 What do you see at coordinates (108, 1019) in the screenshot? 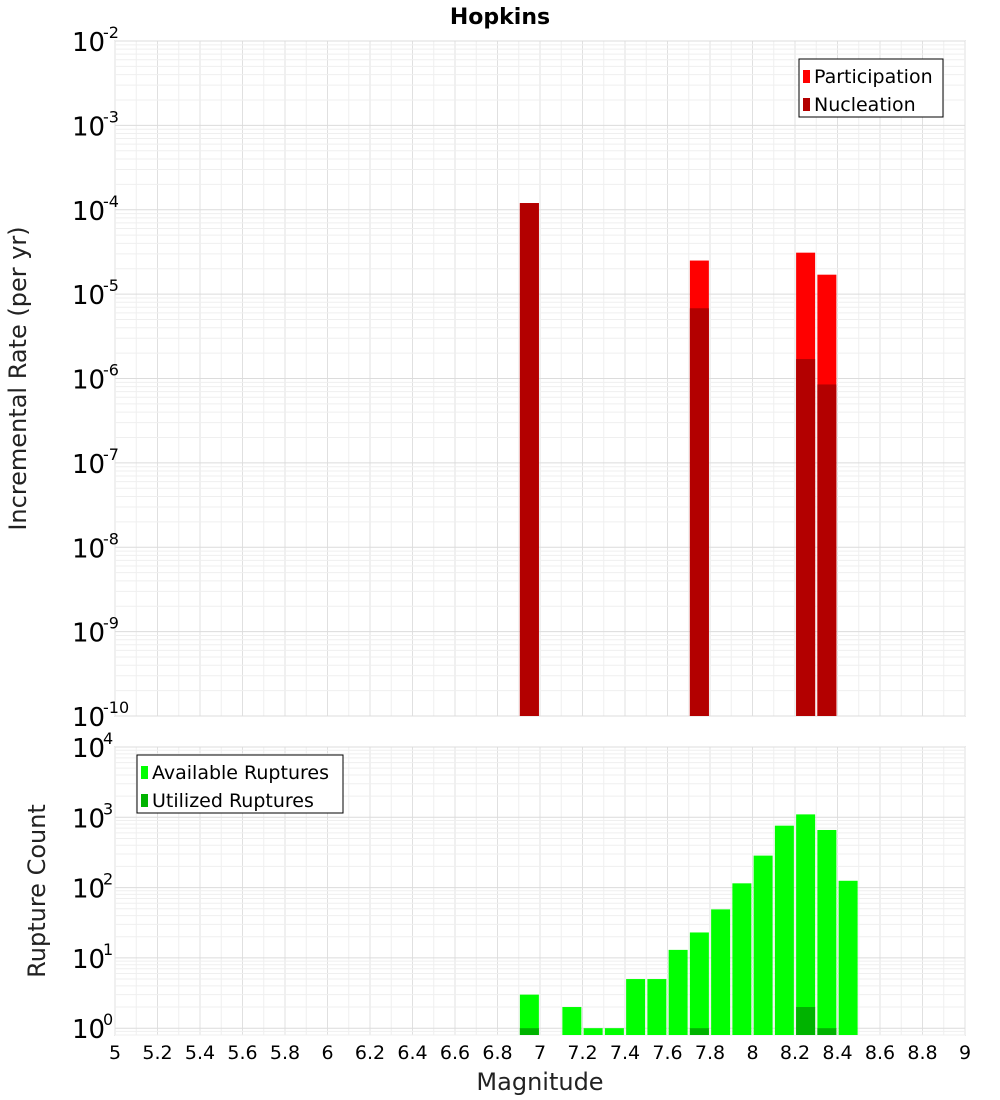
I see `y-tick-exponent: 0` at bounding box center [108, 1019].